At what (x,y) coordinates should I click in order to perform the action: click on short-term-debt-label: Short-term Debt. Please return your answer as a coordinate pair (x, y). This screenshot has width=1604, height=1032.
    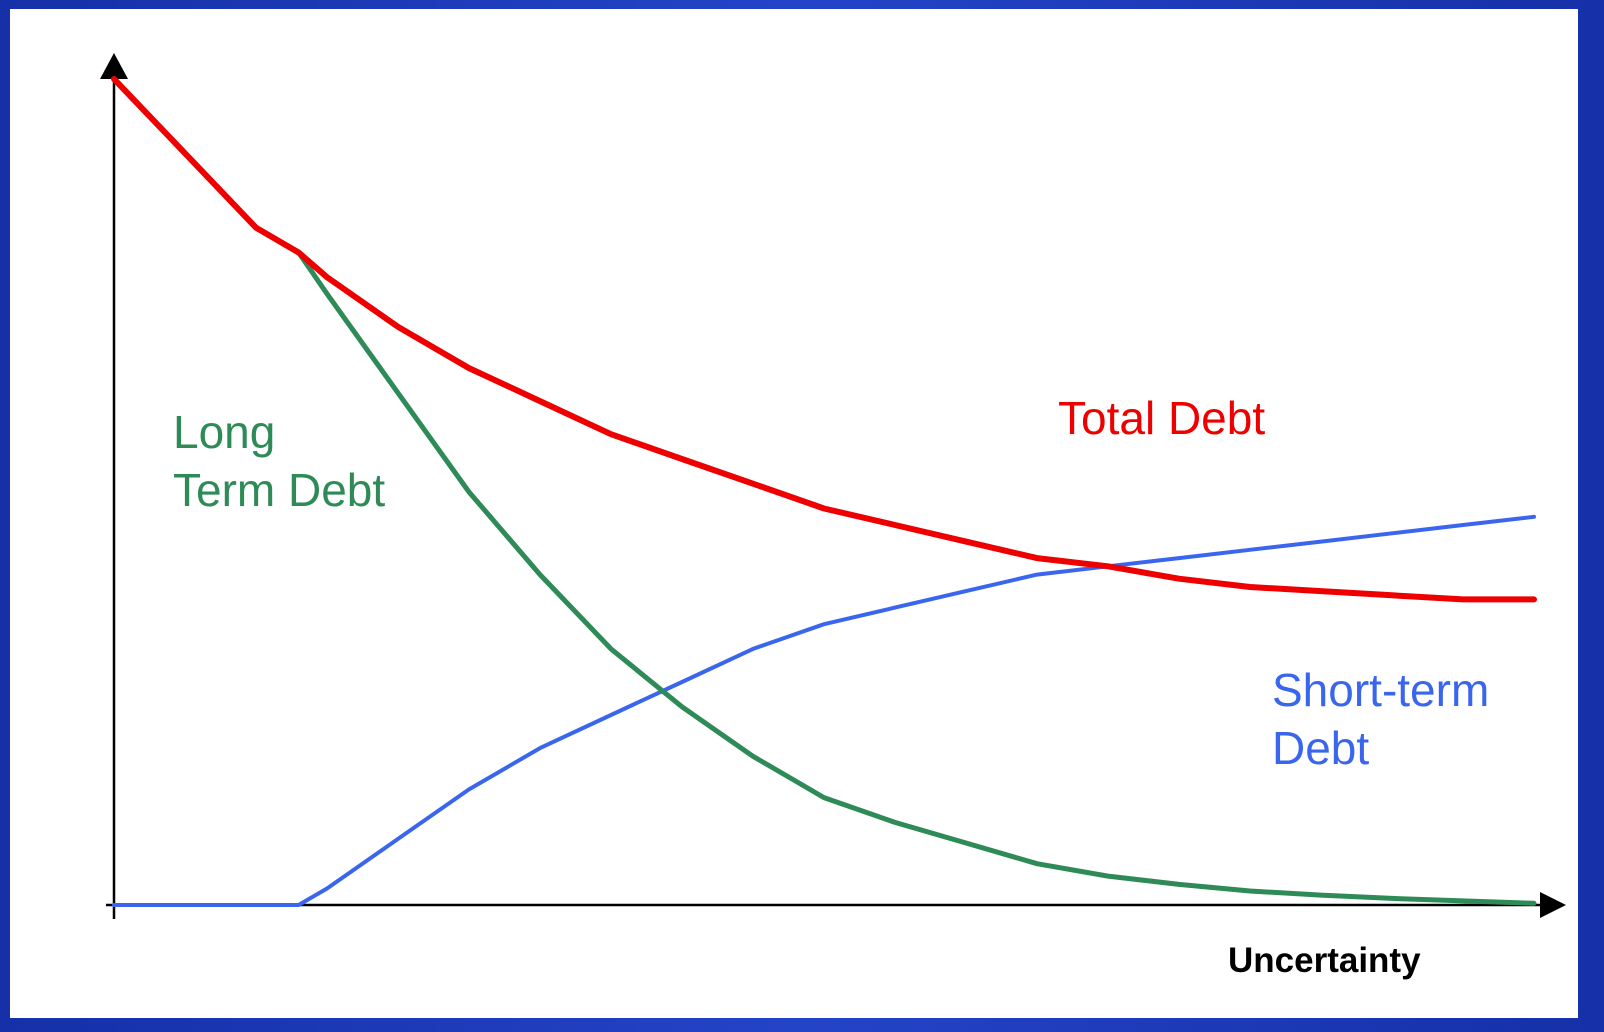
    Looking at the image, I should click on (1380, 719).